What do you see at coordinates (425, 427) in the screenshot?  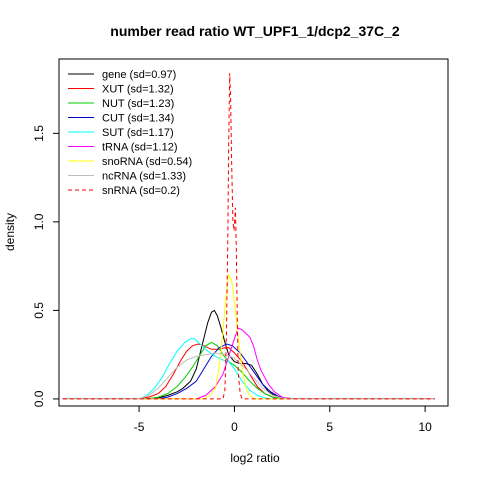 I see `x-tick-label: 10` at bounding box center [425, 427].